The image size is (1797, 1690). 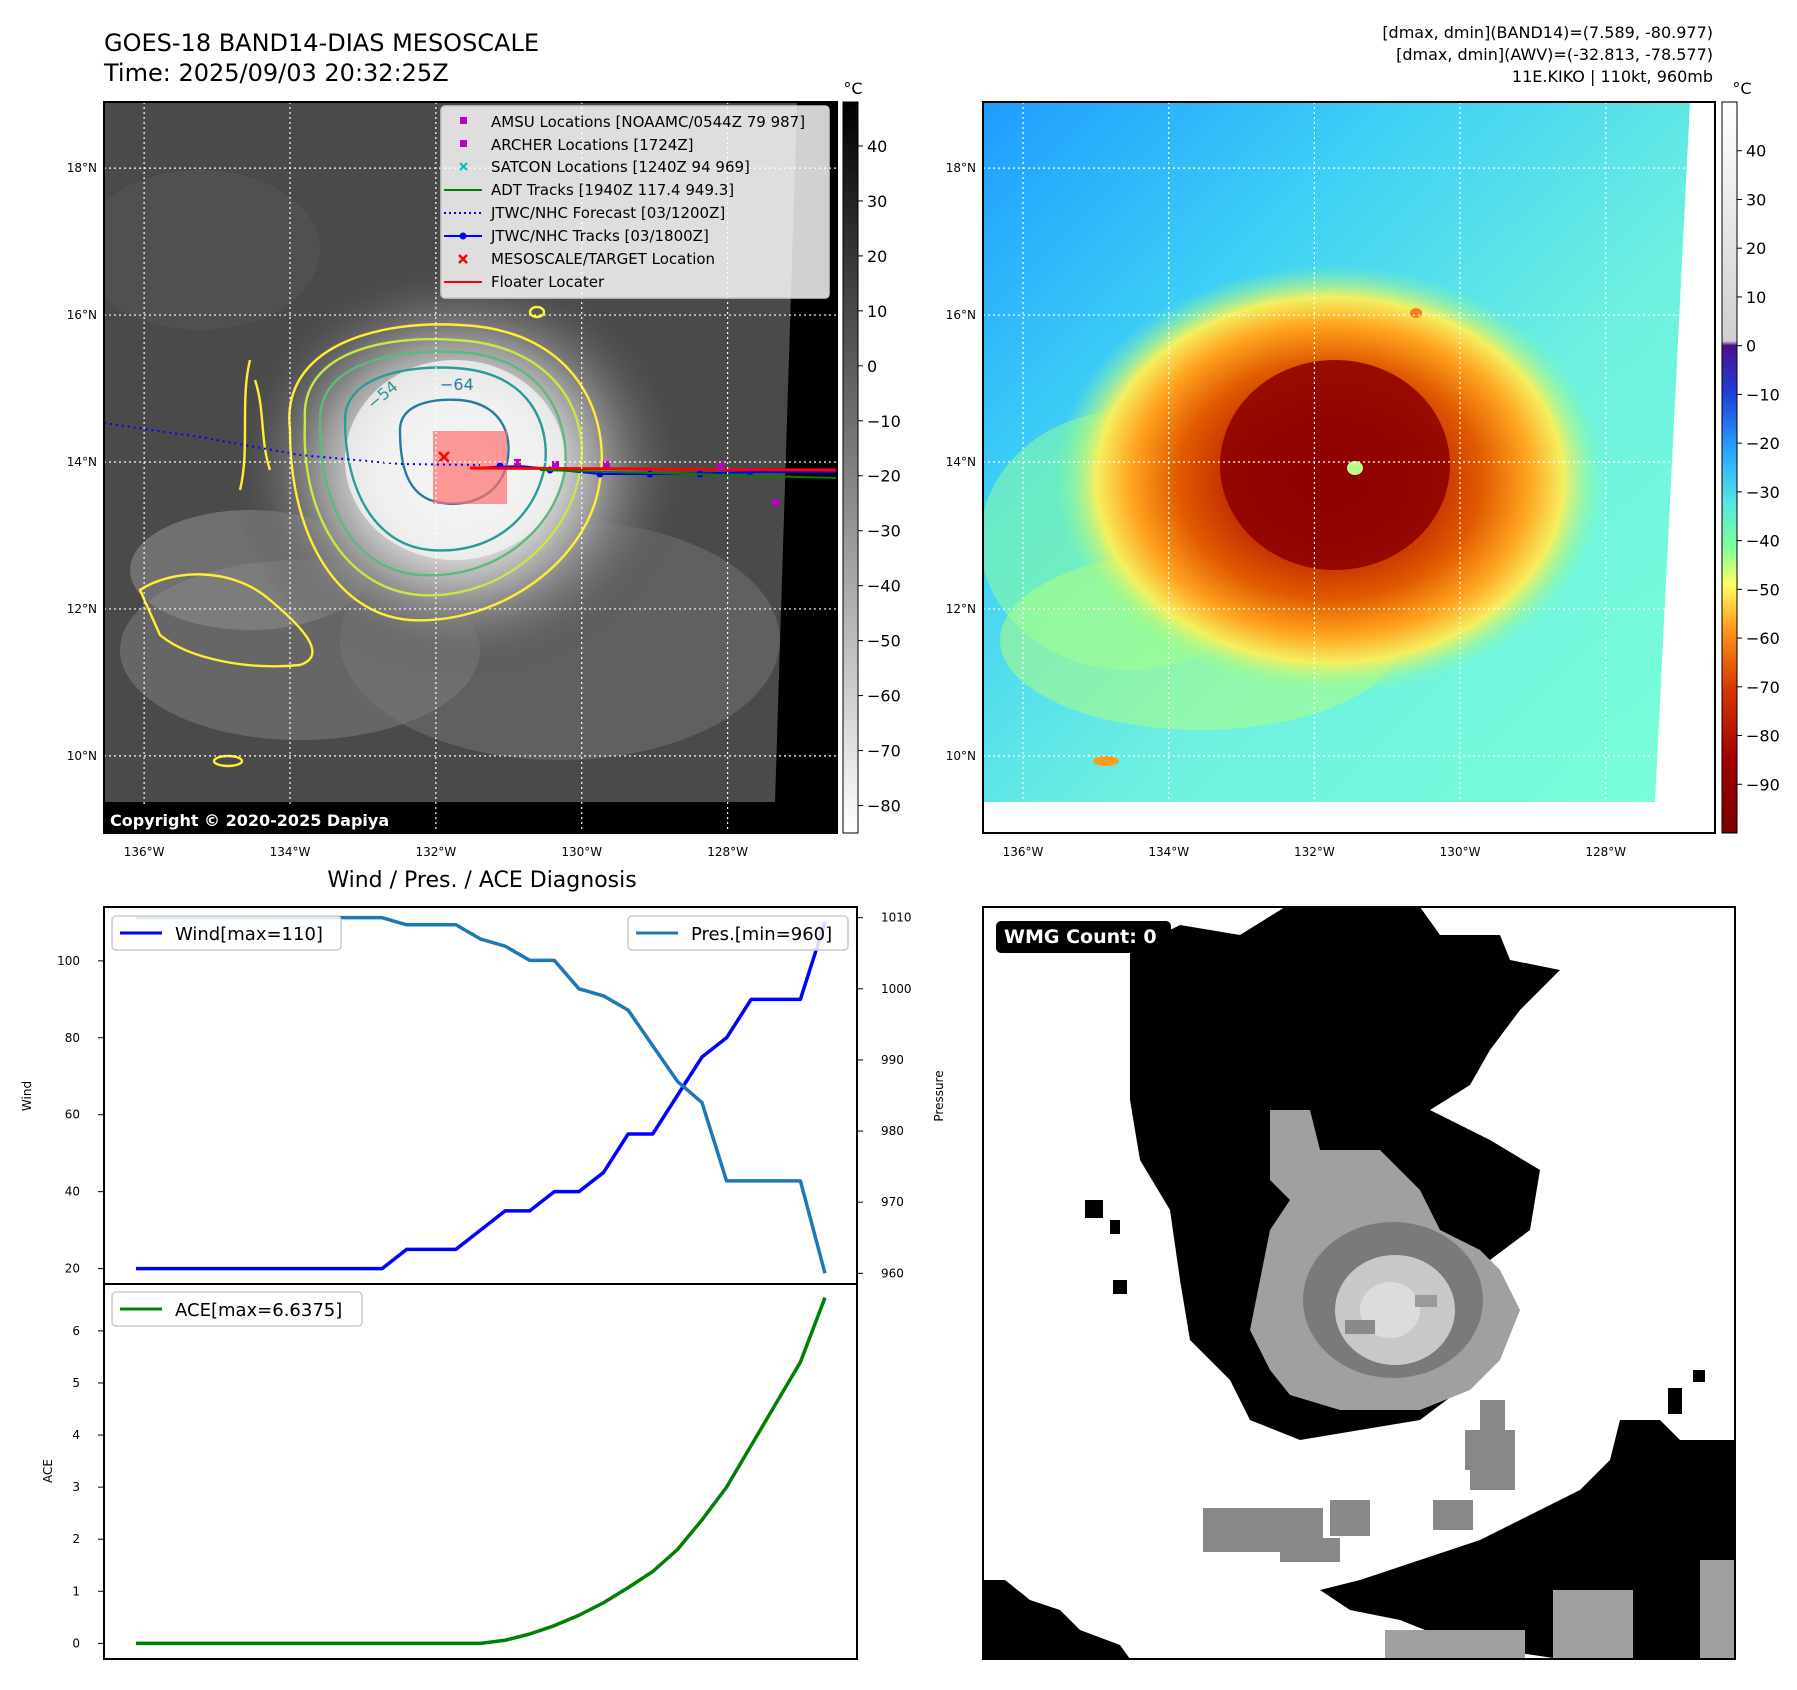 I want to click on lat-label-16n: 16°N, so click(x=82, y=315).